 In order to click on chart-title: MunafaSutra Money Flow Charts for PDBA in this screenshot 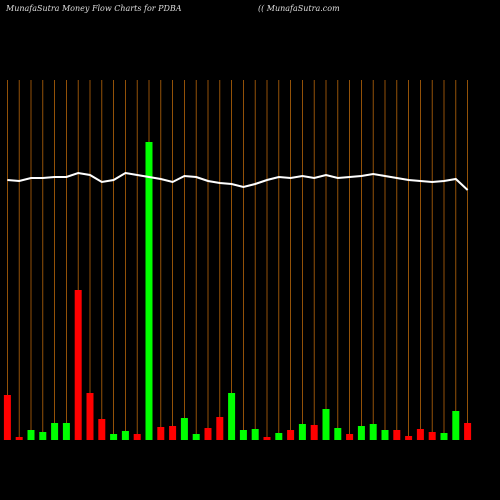, I will do `click(93, 8)`.